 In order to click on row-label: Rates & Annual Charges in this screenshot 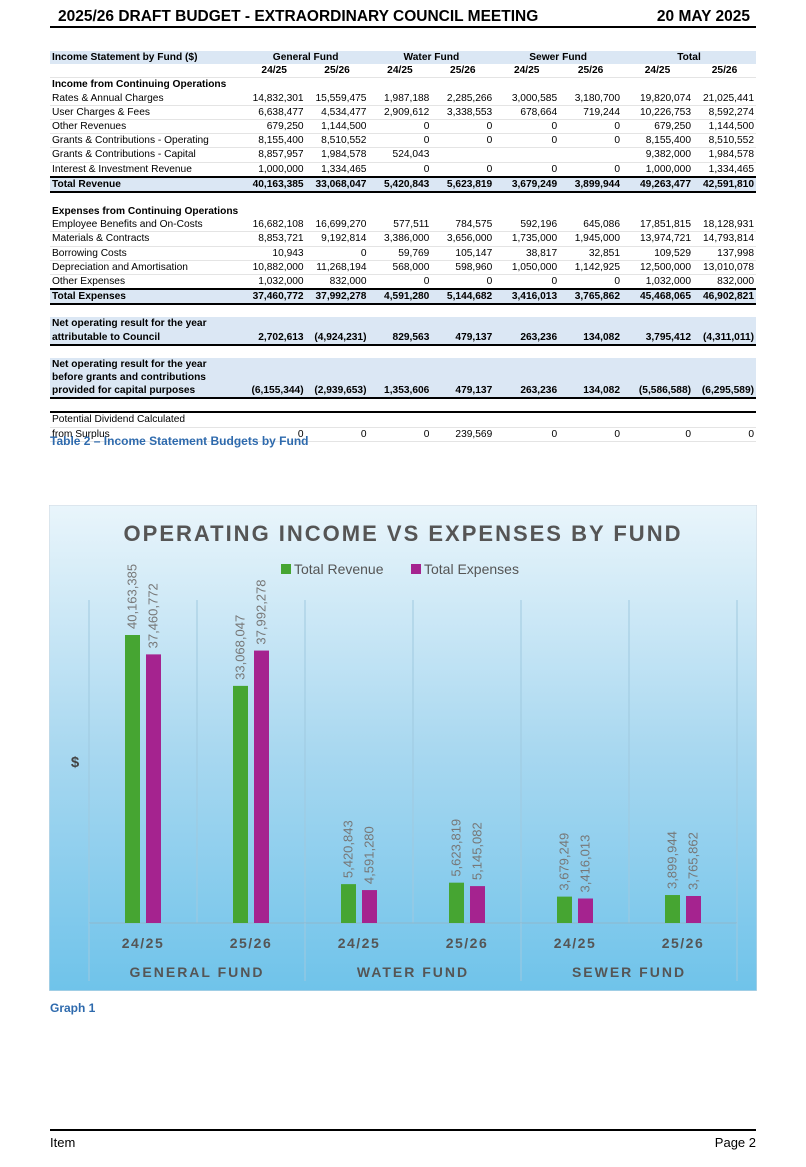, I will do `click(146, 98)`.